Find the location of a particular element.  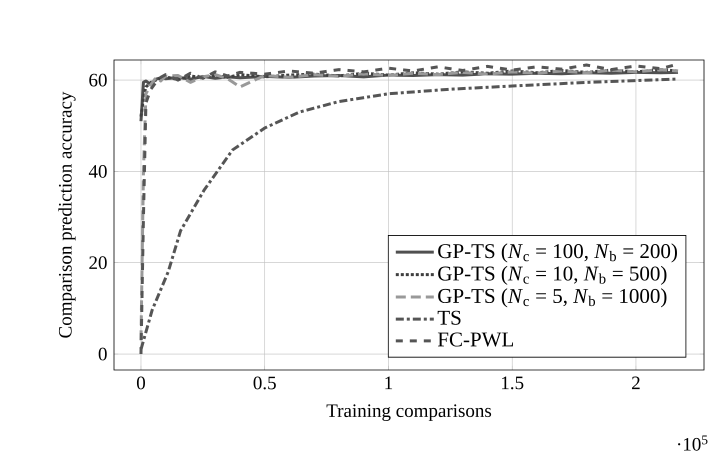

x-tick-label: 1.5 is located at coordinates (513, 383).